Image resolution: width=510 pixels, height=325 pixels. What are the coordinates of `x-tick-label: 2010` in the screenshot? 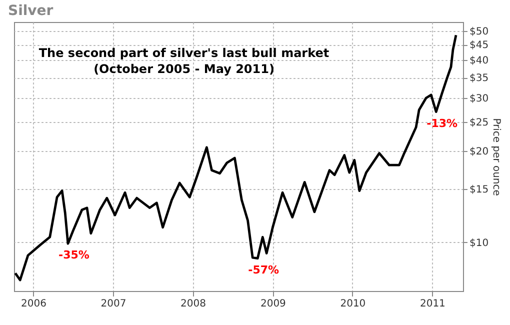 It's located at (353, 304).